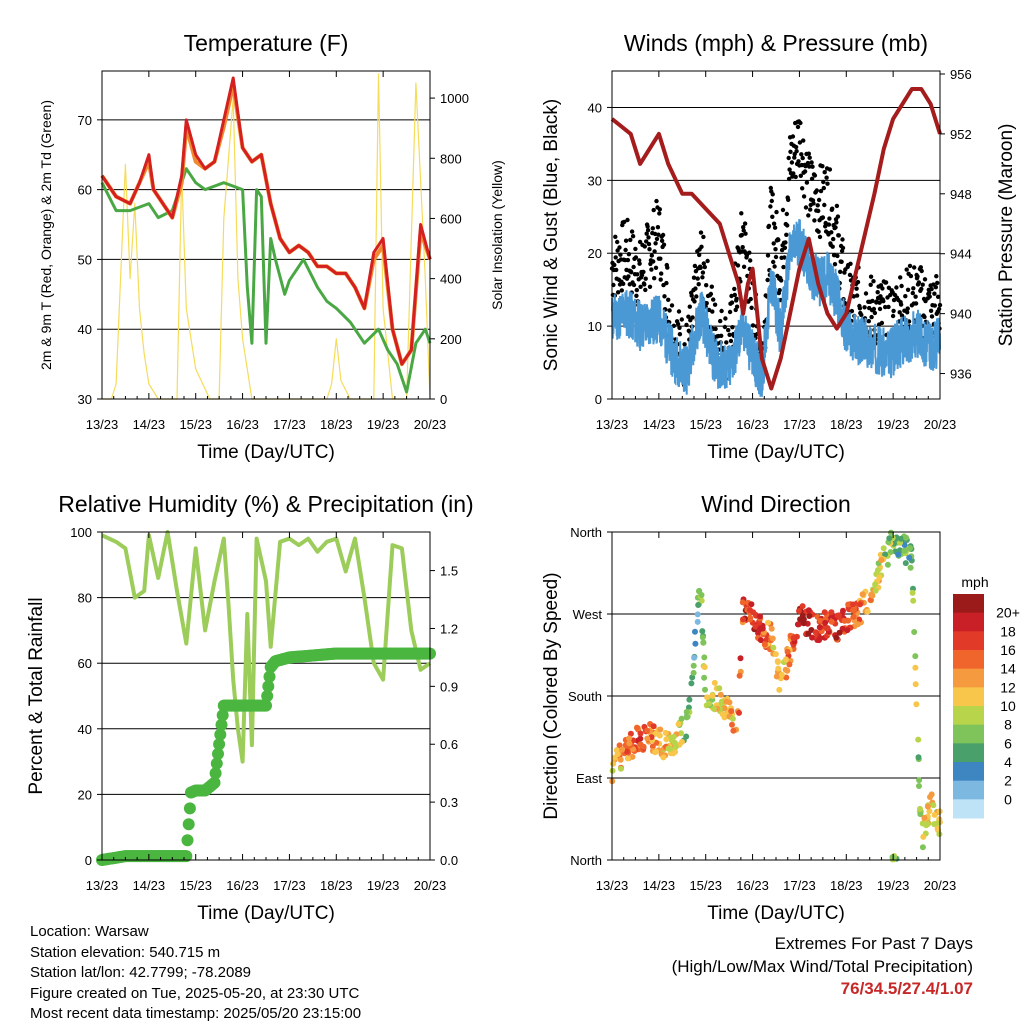  Describe the element at coordinates (822, 966) in the screenshot. I see `extremes-subtitle: (High/Low/Max Wind/Total Precipitation)` at that location.